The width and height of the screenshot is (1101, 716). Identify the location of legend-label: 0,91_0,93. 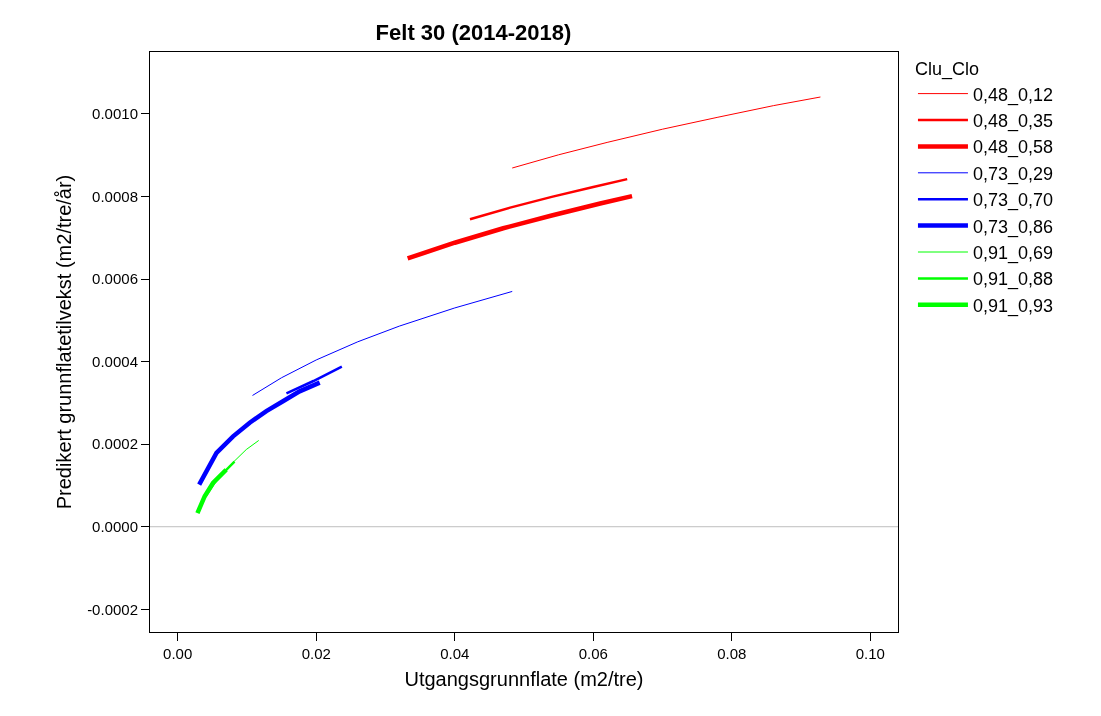
(1013, 306).